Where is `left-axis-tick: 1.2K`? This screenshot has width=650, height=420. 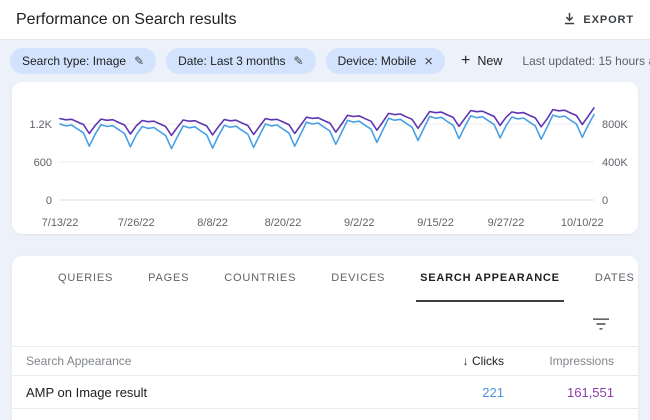
left-axis-tick: 1.2K is located at coordinates (40, 125).